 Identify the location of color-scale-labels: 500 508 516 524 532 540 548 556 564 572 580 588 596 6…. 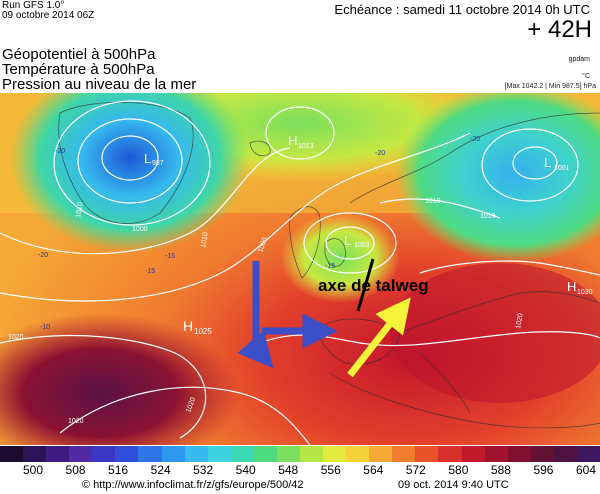
(300, 470).